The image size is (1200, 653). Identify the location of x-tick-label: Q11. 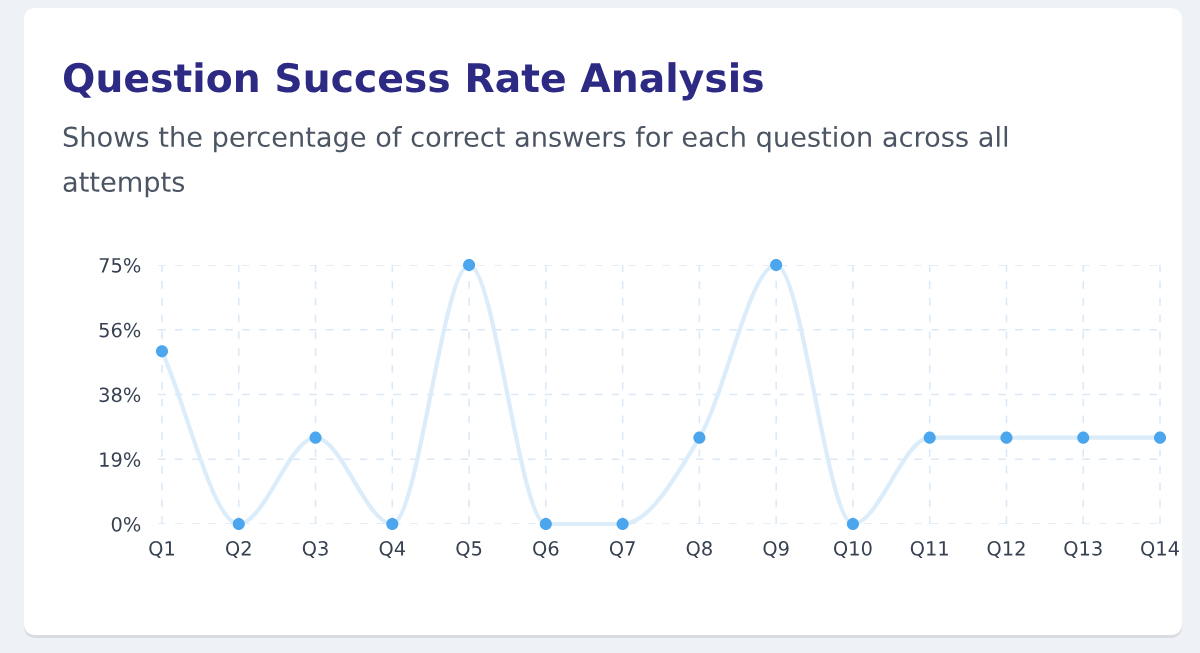
(929, 549).